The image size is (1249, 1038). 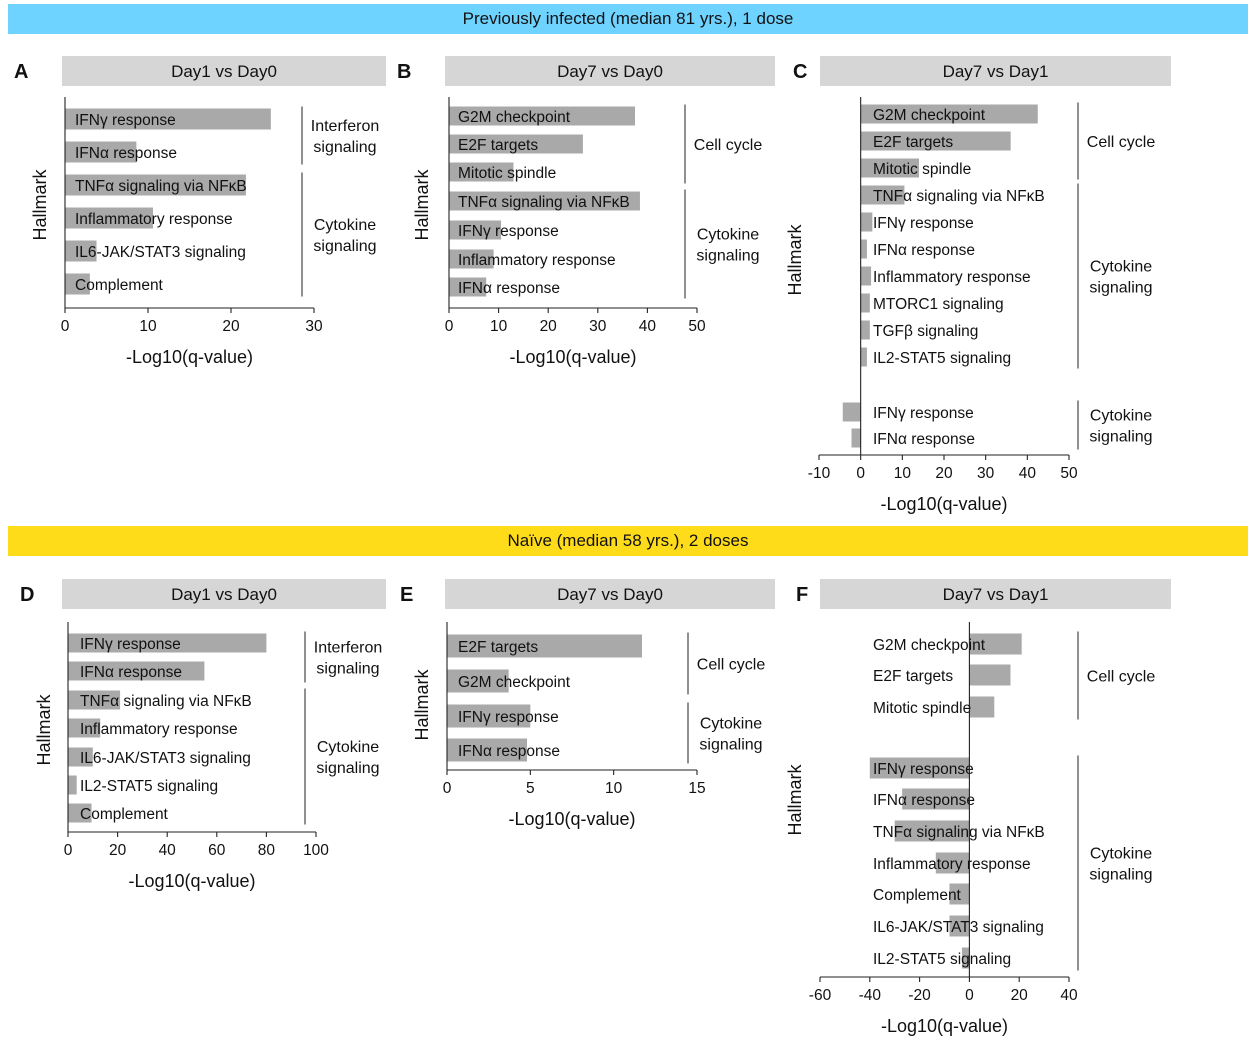 What do you see at coordinates (819, 473) in the screenshot?
I see `x-tick-label: -10` at bounding box center [819, 473].